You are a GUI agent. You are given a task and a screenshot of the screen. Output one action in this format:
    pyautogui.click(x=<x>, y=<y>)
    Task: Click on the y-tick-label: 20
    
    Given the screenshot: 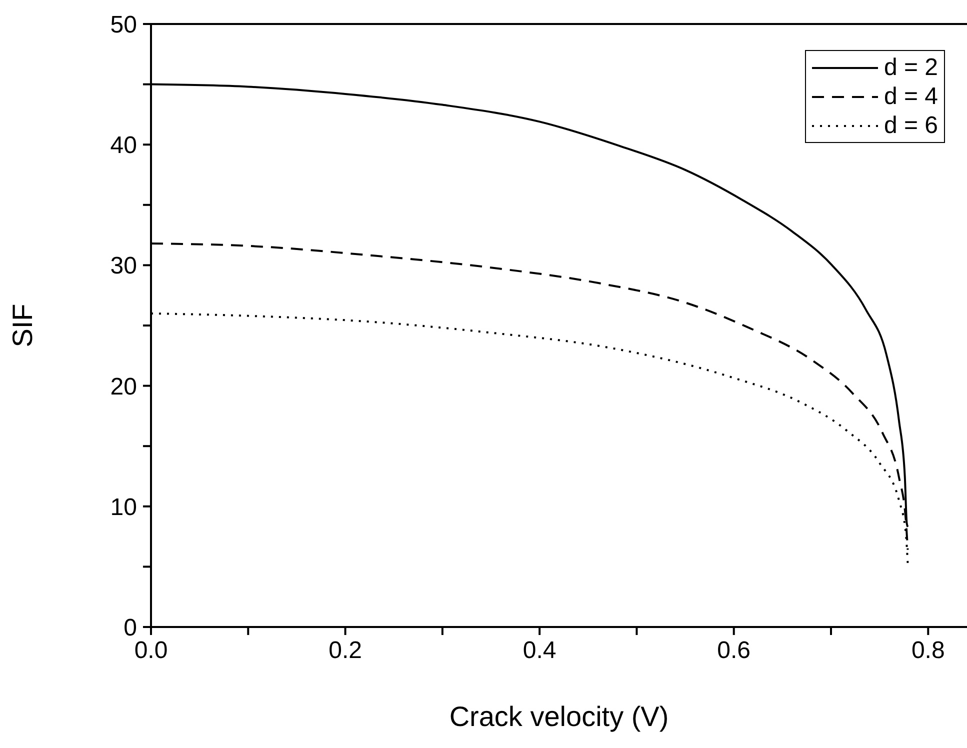 What is the action you would take?
    pyautogui.click(x=123, y=386)
    